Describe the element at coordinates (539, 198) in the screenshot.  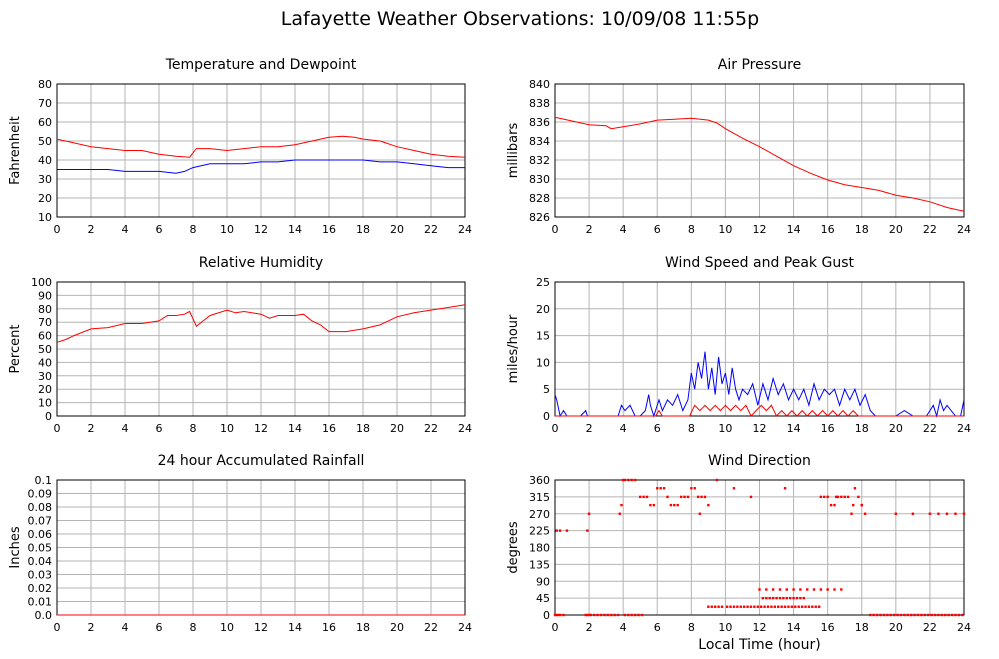
I see `y-tick-label: 828` at that location.